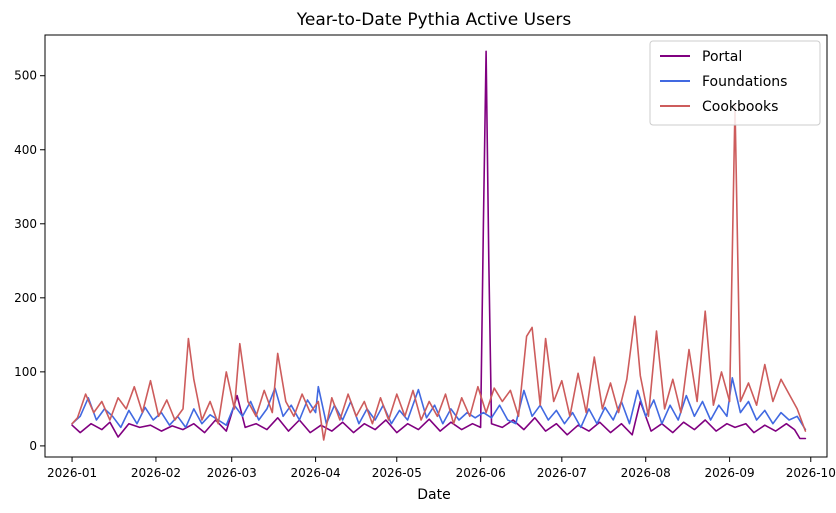 This screenshot has height=513, width=836. I want to click on x-tick-label: 2026-04, so click(316, 473).